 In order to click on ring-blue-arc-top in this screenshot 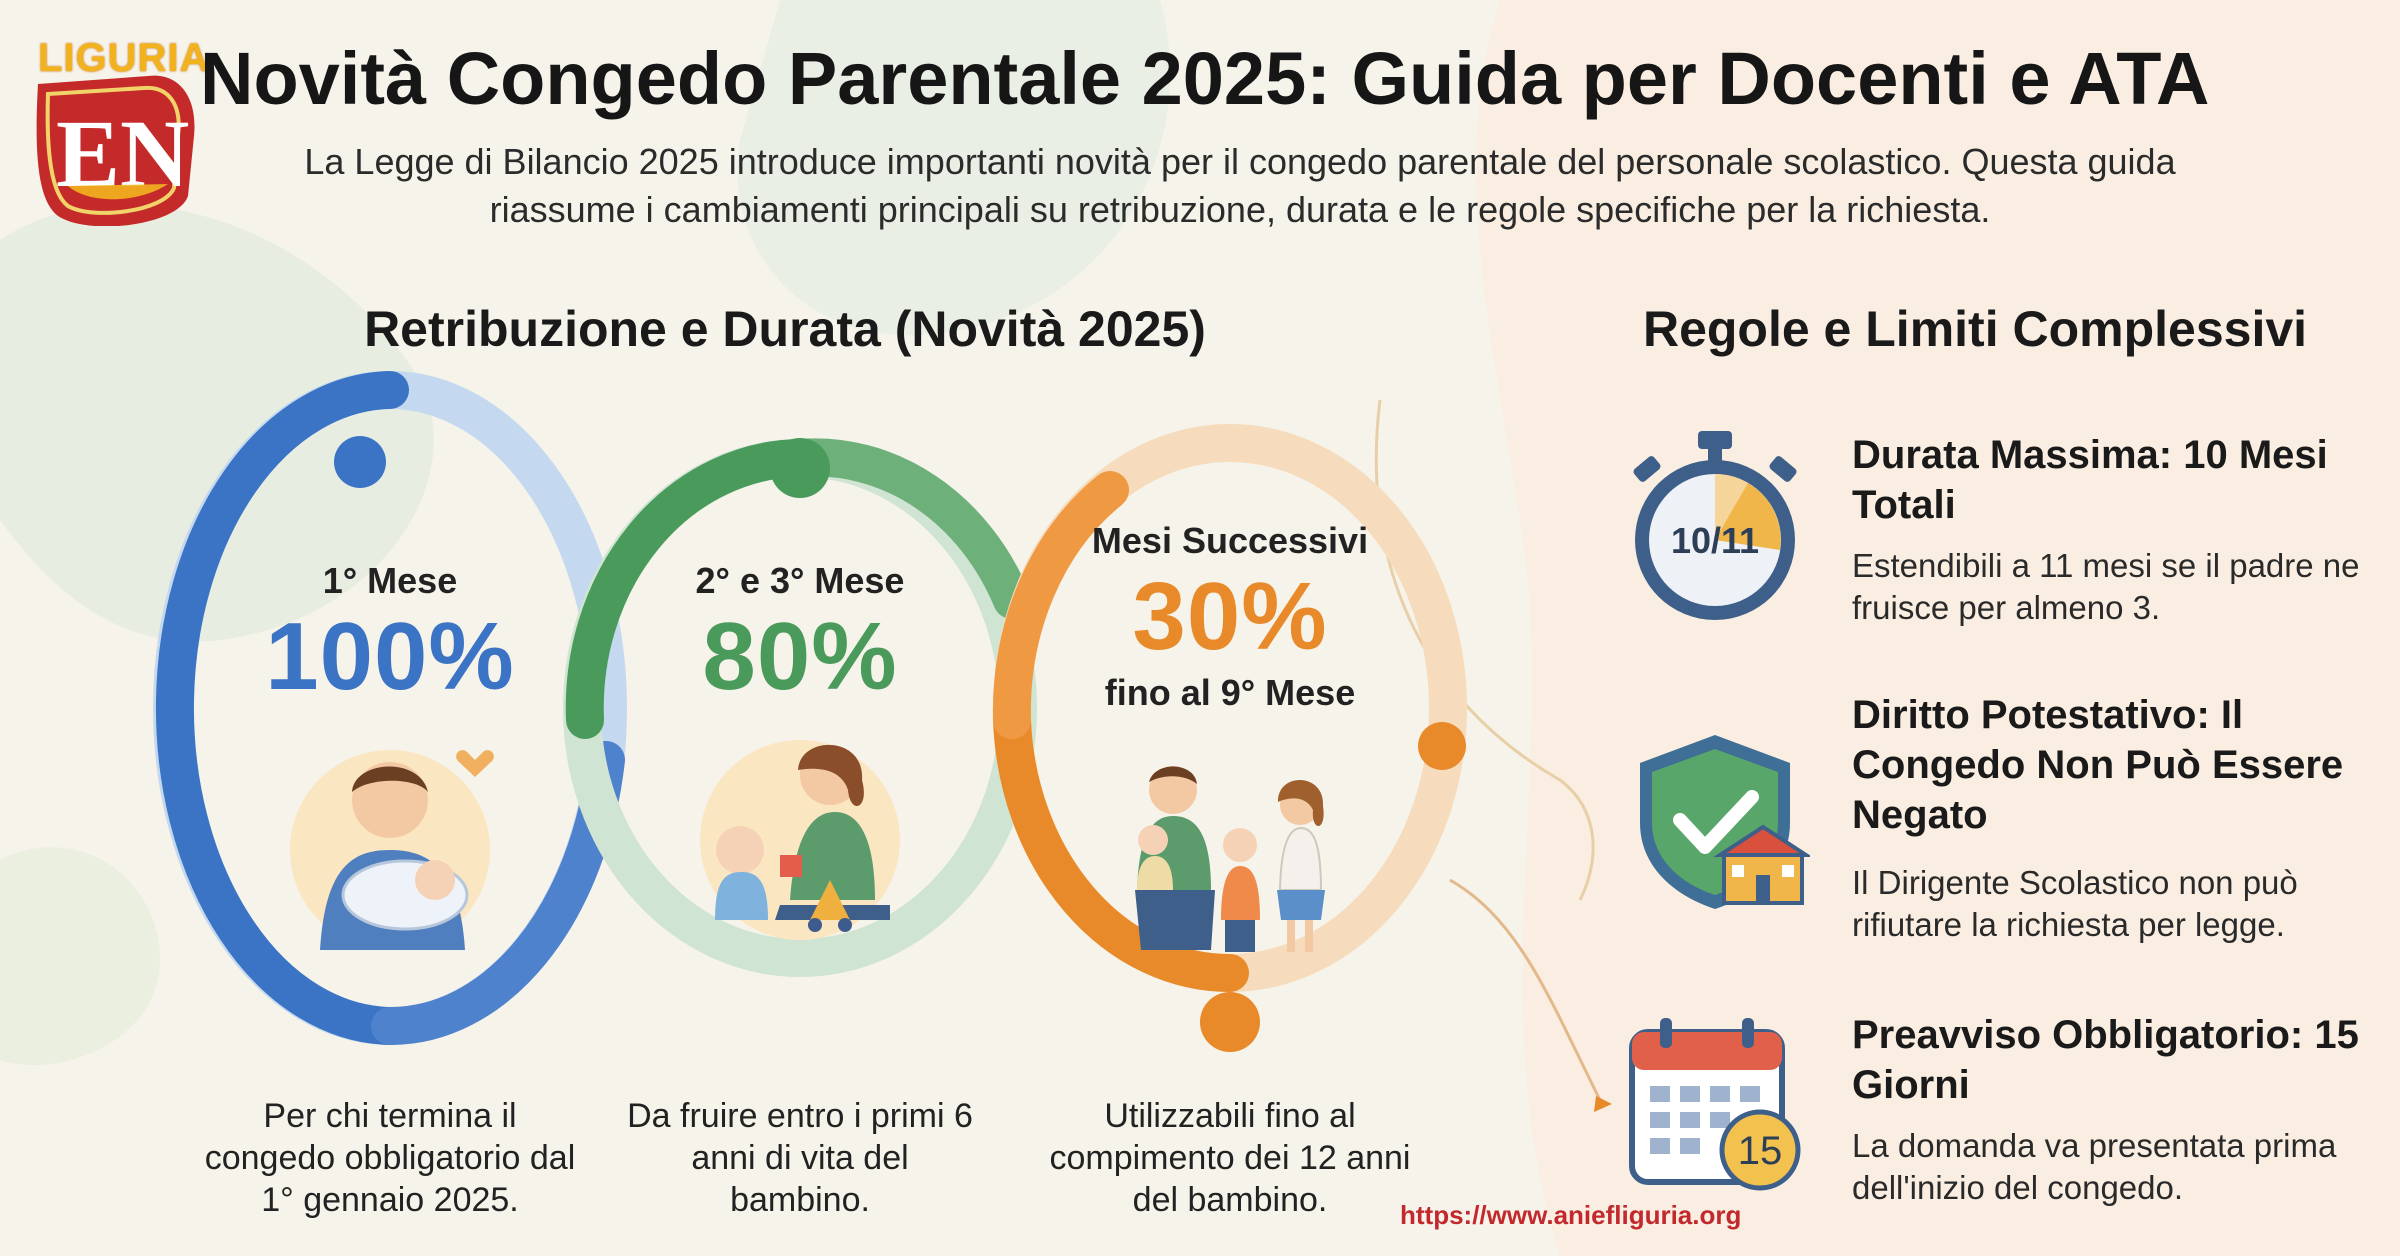, I will do `click(282, 545)`.